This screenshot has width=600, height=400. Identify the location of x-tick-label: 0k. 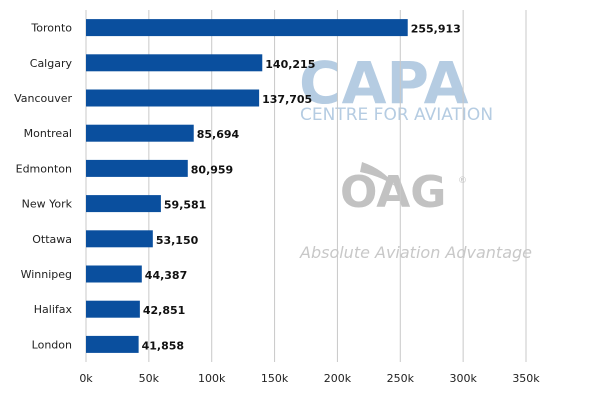
(86, 378).